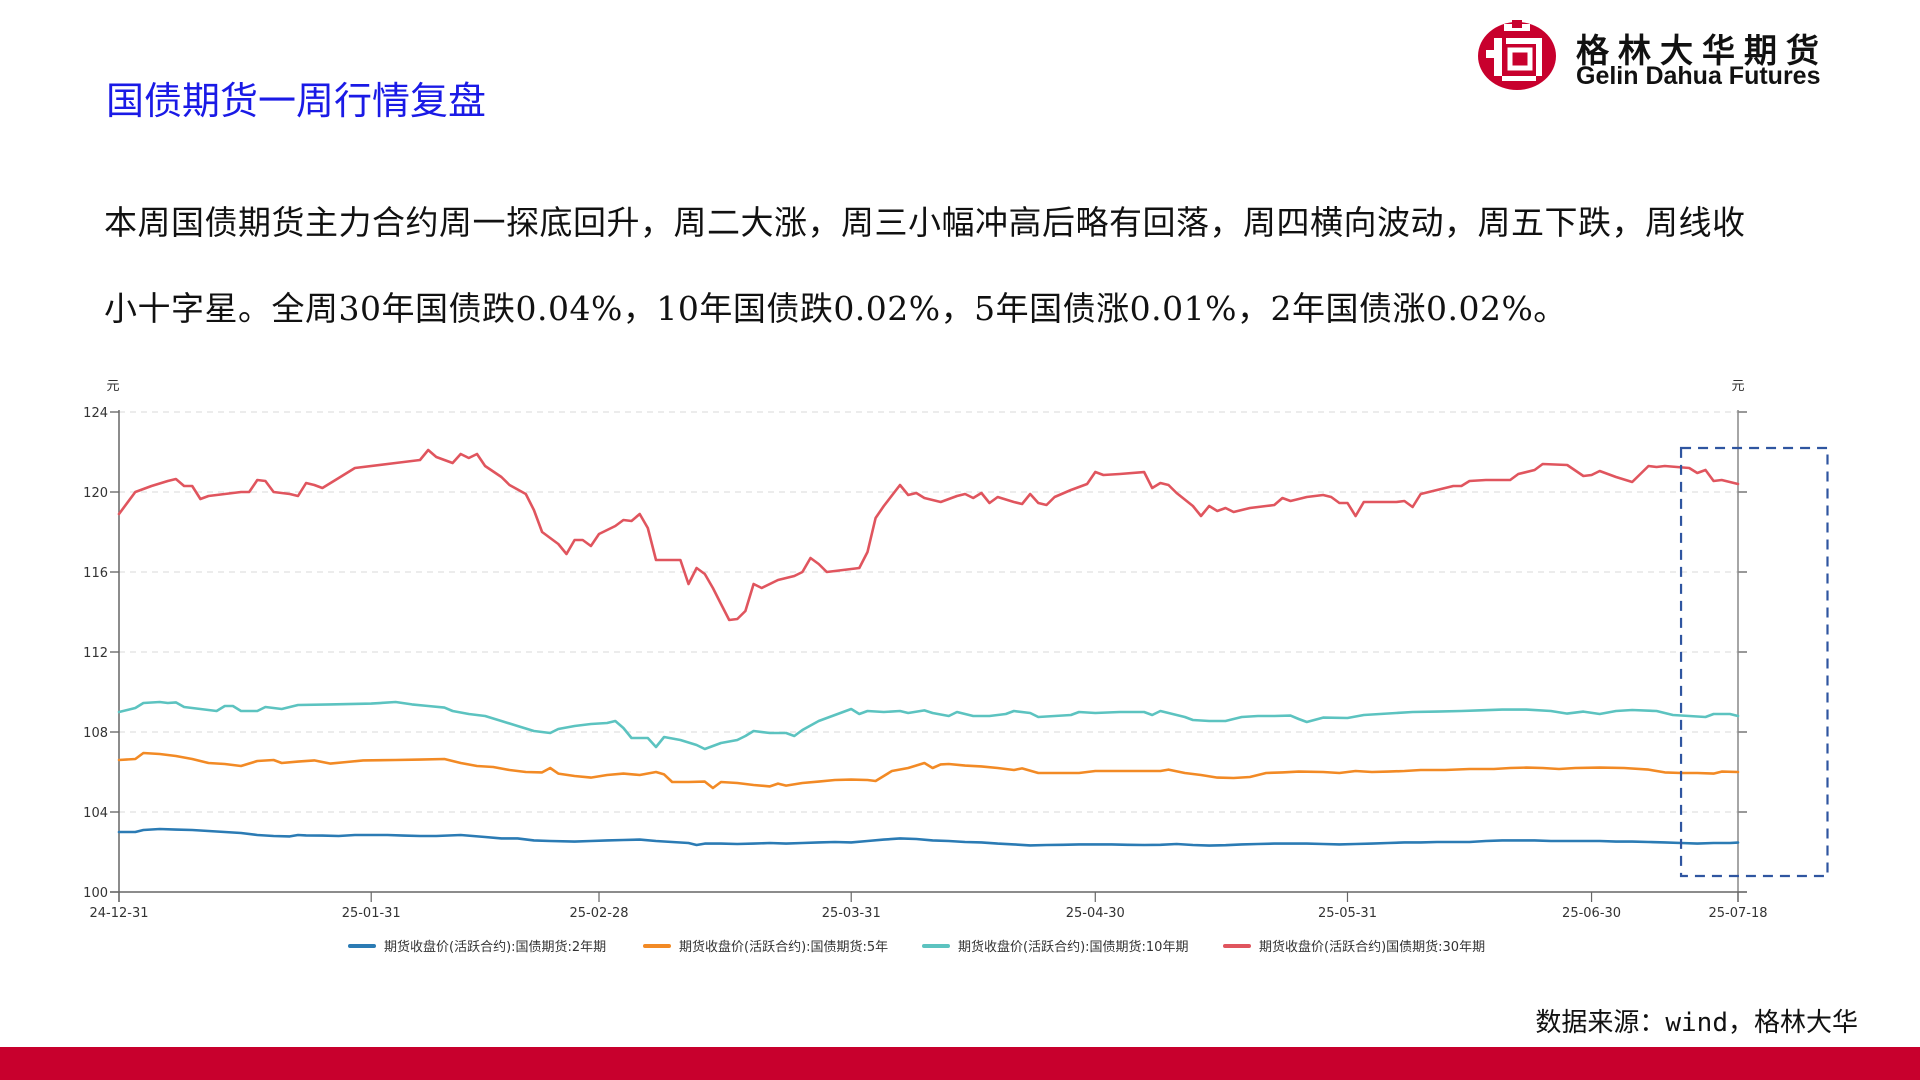 This screenshot has width=1920, height=1080. What do you see at coordinates (95, 813) in the screenshot?
I see `y-tick-label: 104` at bounding box center [95, 813].